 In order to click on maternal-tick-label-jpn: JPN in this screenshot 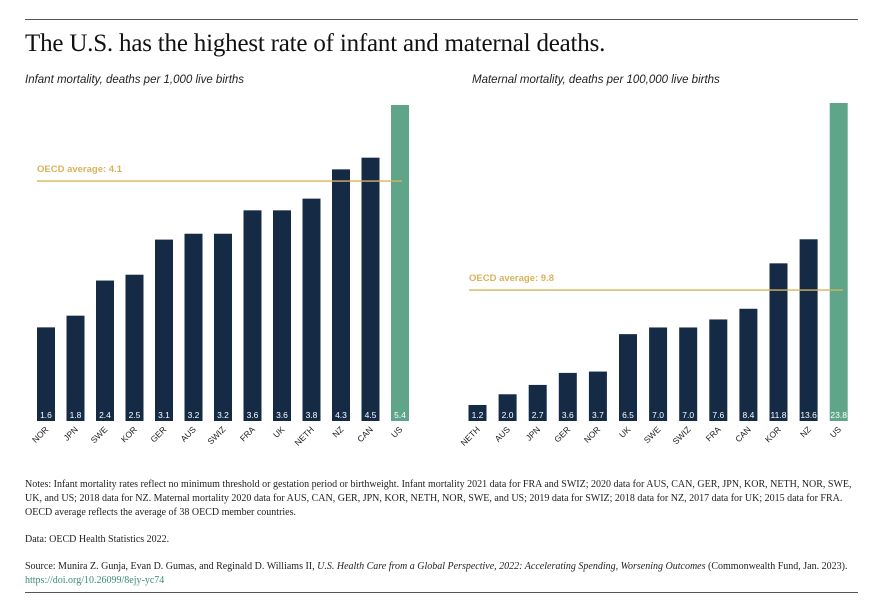, I will do `click(533, 433)`.